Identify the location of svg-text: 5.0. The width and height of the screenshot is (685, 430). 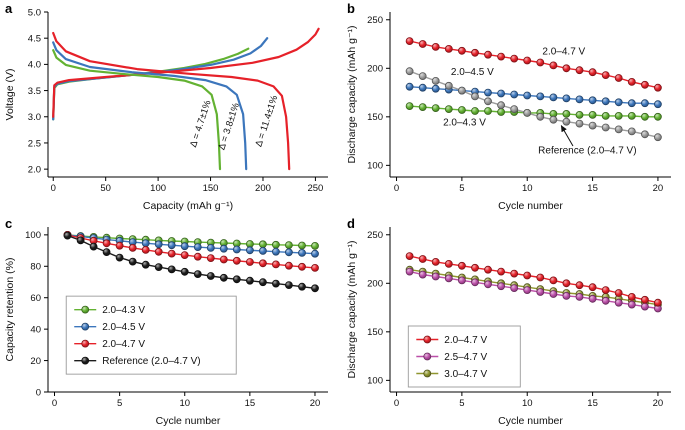
(34, 12).